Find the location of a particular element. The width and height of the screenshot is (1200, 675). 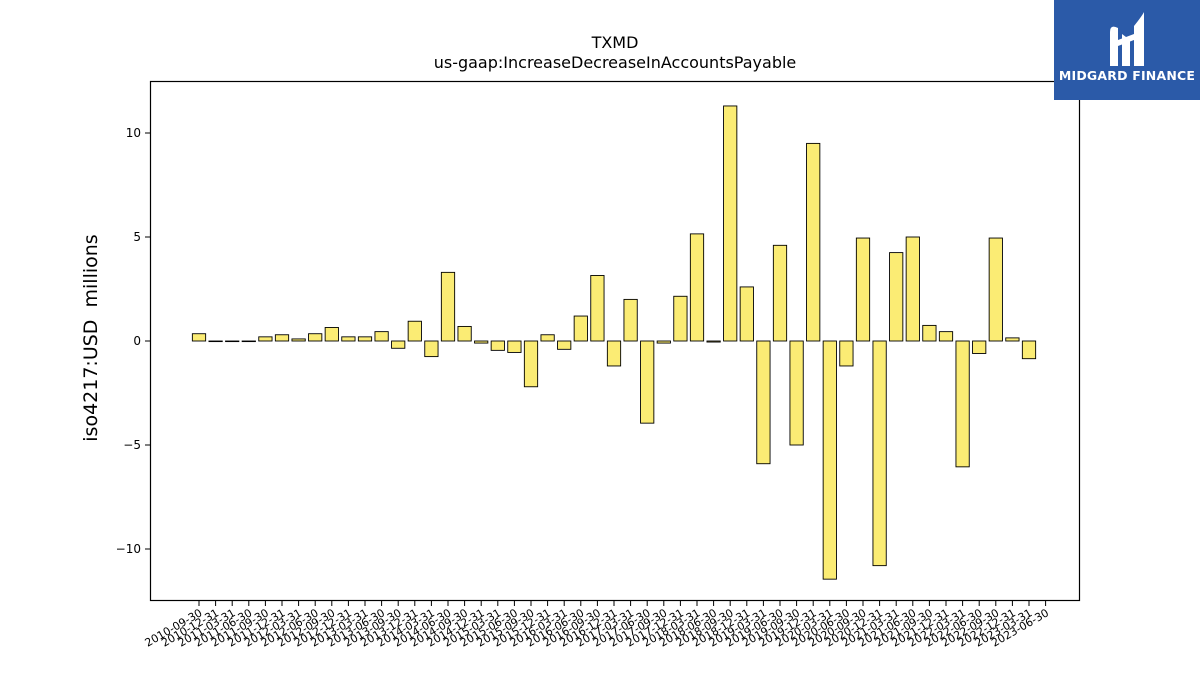

y-tick-label: 0 is located at coordinates (137, 341).